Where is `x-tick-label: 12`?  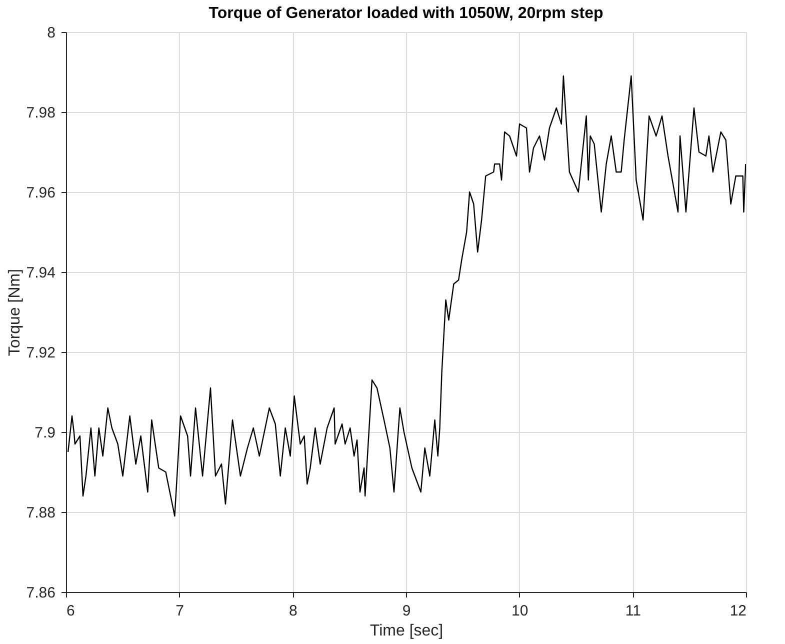 x-tick-label: 12 is located at coordinates (738, 611).